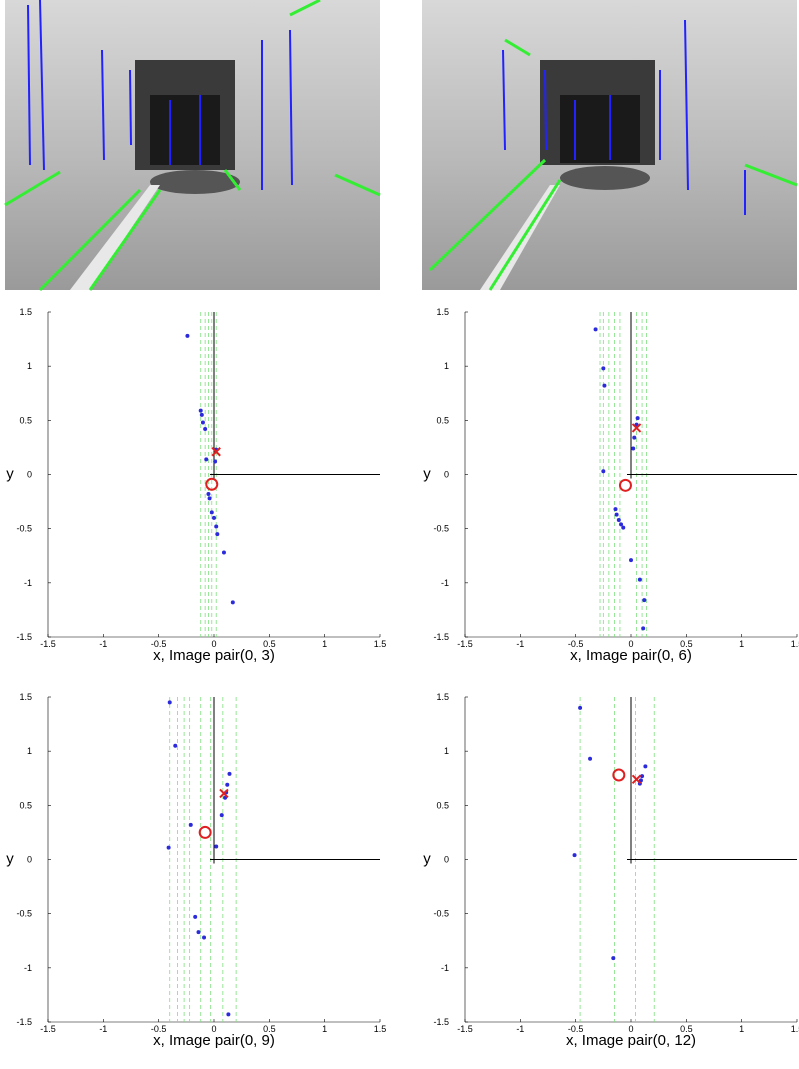 Image resolution: width=799 pixels, height=1069 pixels. Describe the element at coordinates (192, 146) in the screenshot. I see `photo-left` at that location.